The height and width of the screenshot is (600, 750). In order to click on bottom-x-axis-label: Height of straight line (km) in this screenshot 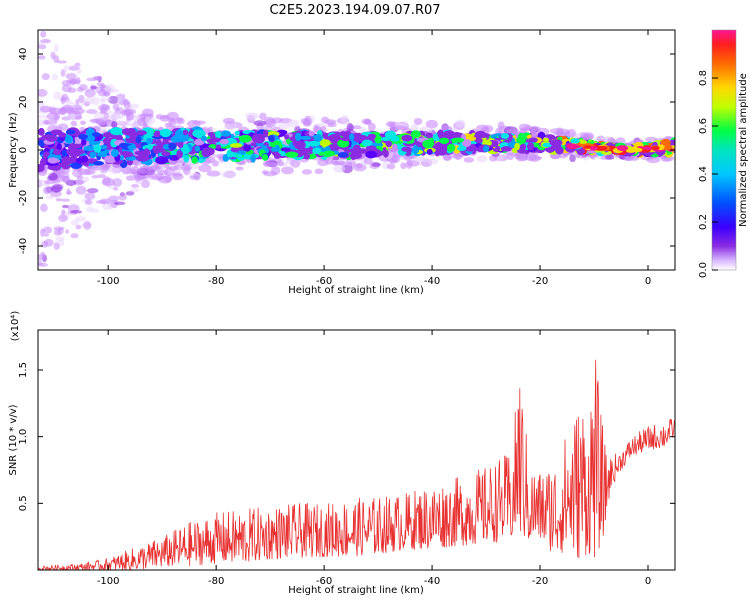, I will do `click(356, 590)`.